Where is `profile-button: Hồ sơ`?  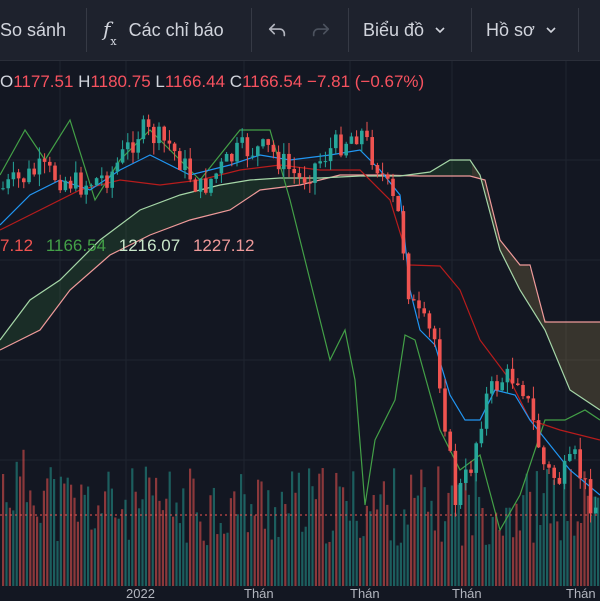
profile-button: Hồ sơ is located at coordinates (525, 30).